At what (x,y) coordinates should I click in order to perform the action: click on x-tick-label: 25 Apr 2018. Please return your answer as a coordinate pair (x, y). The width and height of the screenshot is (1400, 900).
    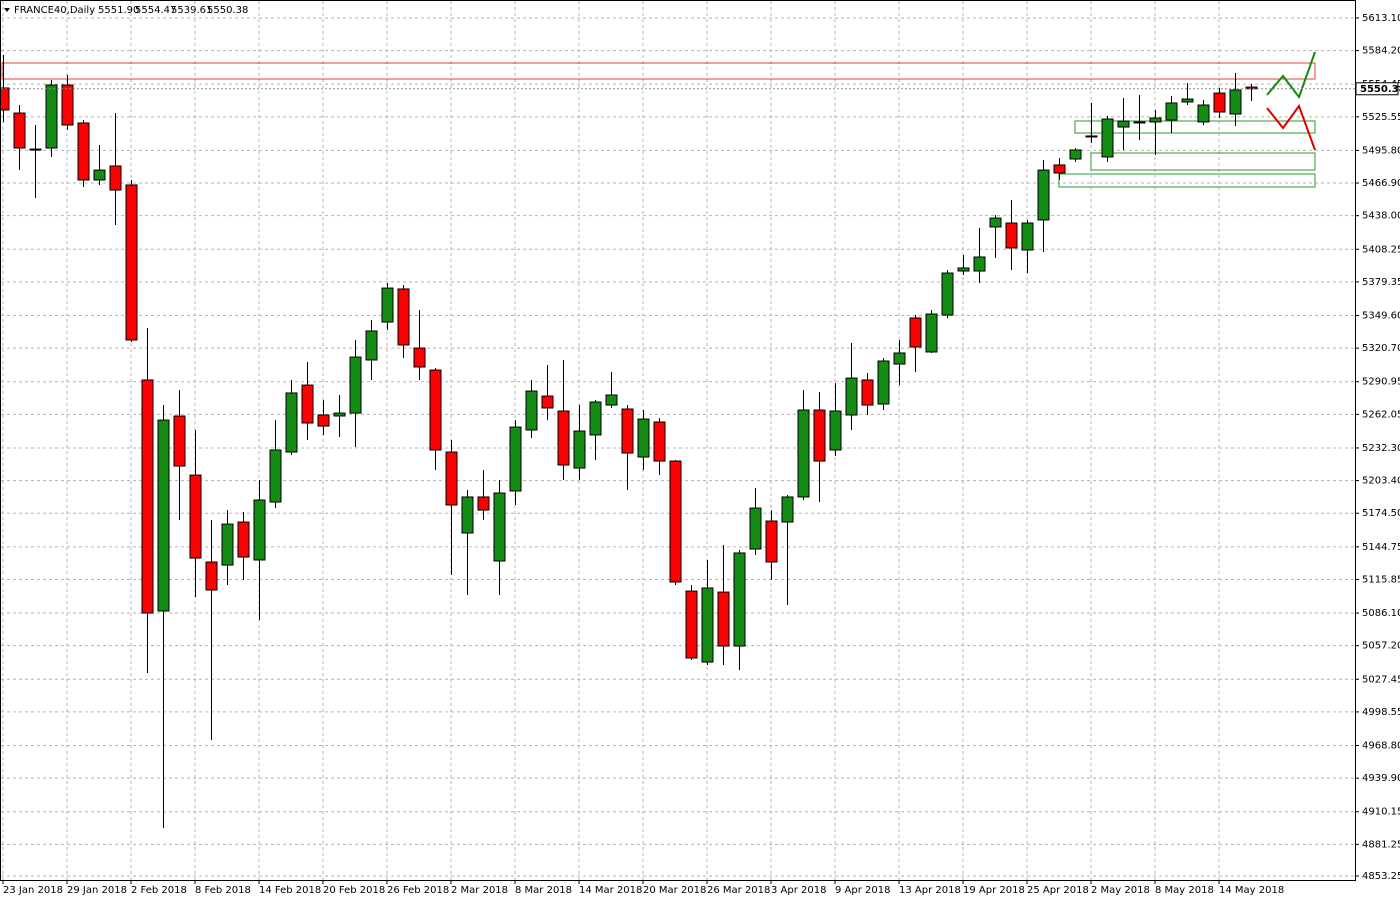
    Looking at the image, I should click on (1058, 890).